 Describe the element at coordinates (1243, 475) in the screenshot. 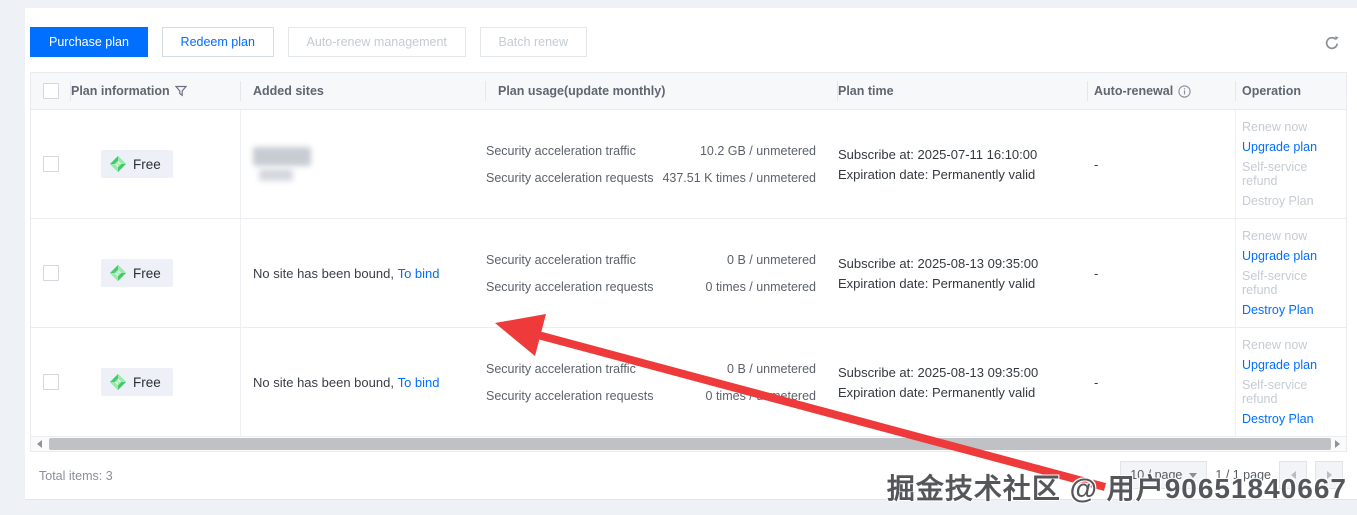

I see `page-info: 1 / 1 page` at that location.